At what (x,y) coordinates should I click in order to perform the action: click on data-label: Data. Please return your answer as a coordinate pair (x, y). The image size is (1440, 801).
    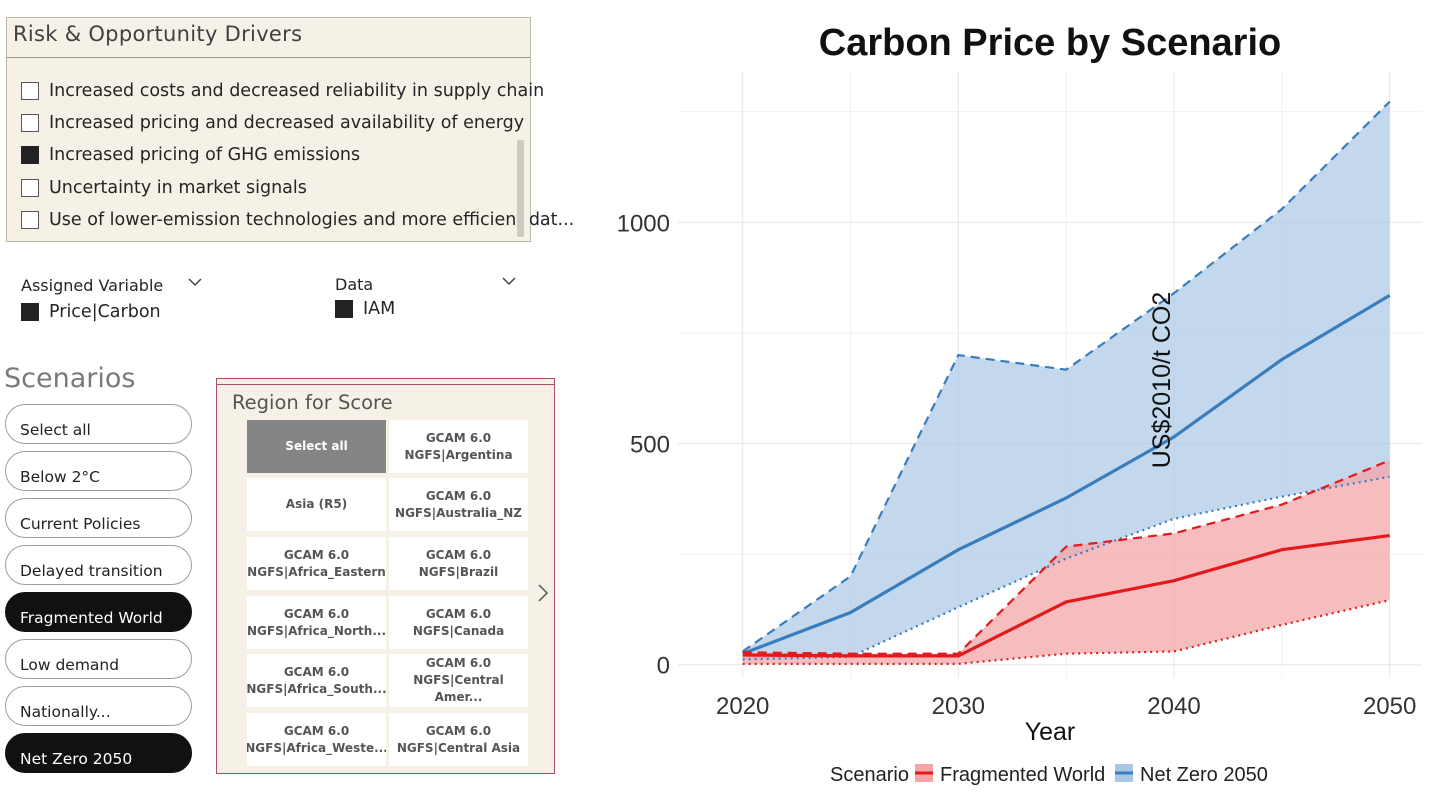
    Looking at the image, I should click on (354, 284).